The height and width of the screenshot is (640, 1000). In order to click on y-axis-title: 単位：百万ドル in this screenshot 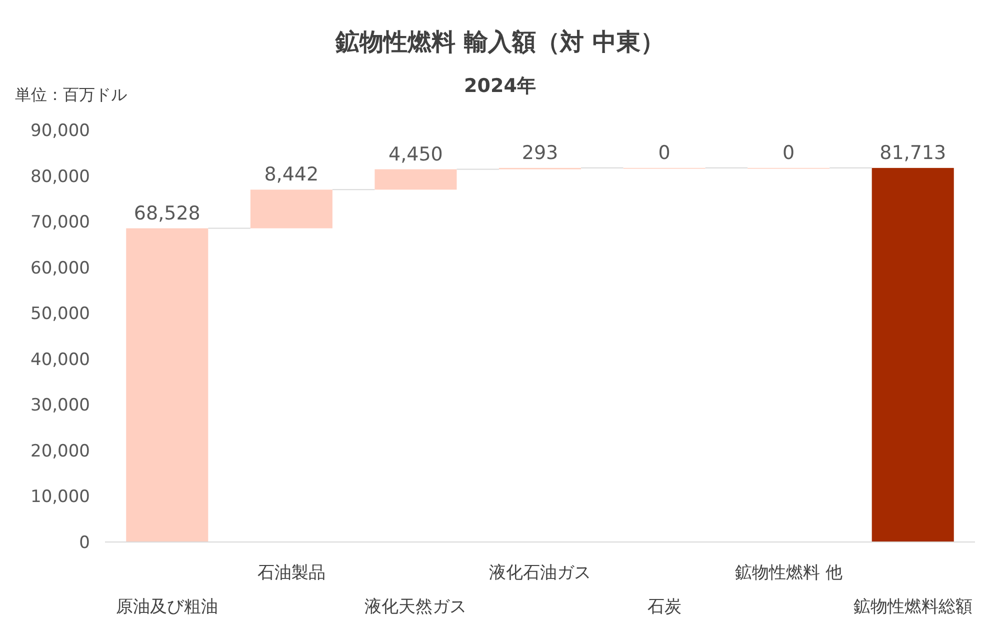, I will do `click(71, 94)`.